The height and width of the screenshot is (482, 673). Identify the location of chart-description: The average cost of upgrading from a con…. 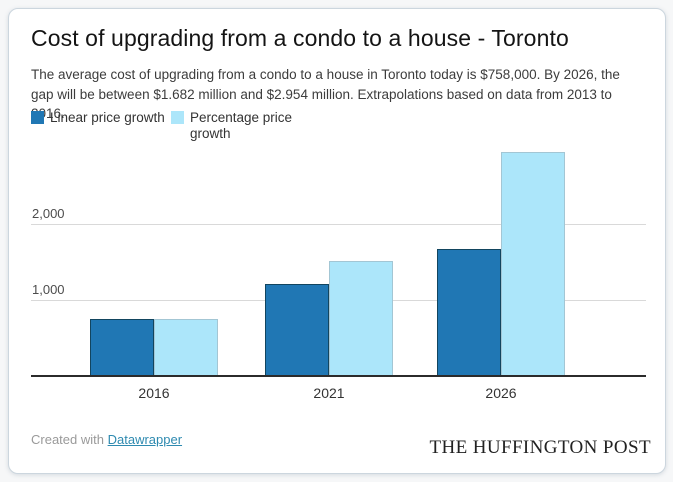
(325, 94).